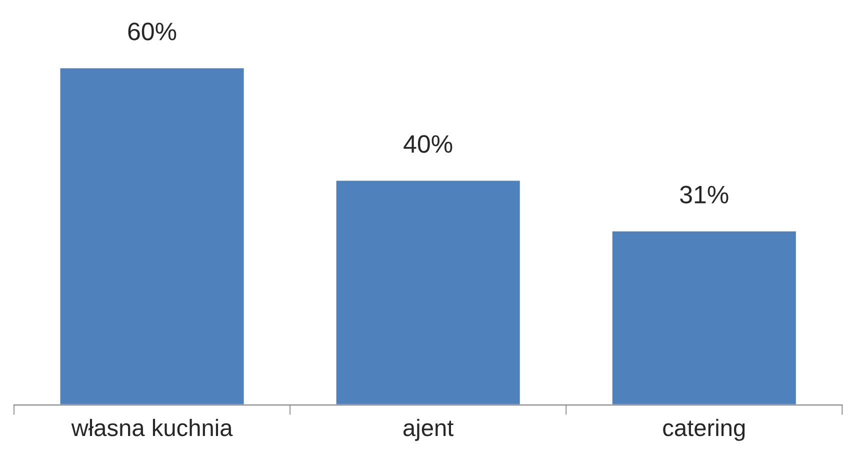  I want to click on data-label: 40%, so click(428, 144).